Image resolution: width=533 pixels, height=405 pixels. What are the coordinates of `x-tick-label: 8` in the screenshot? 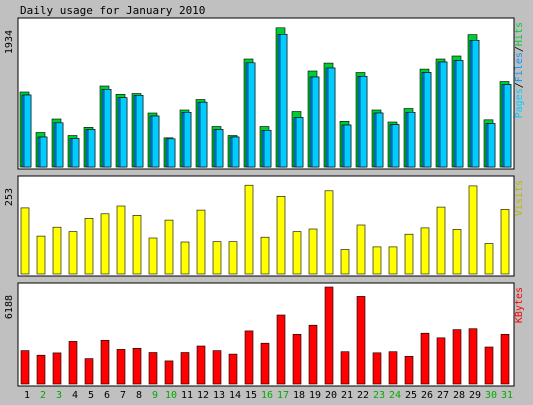 It's located at (139, 395).